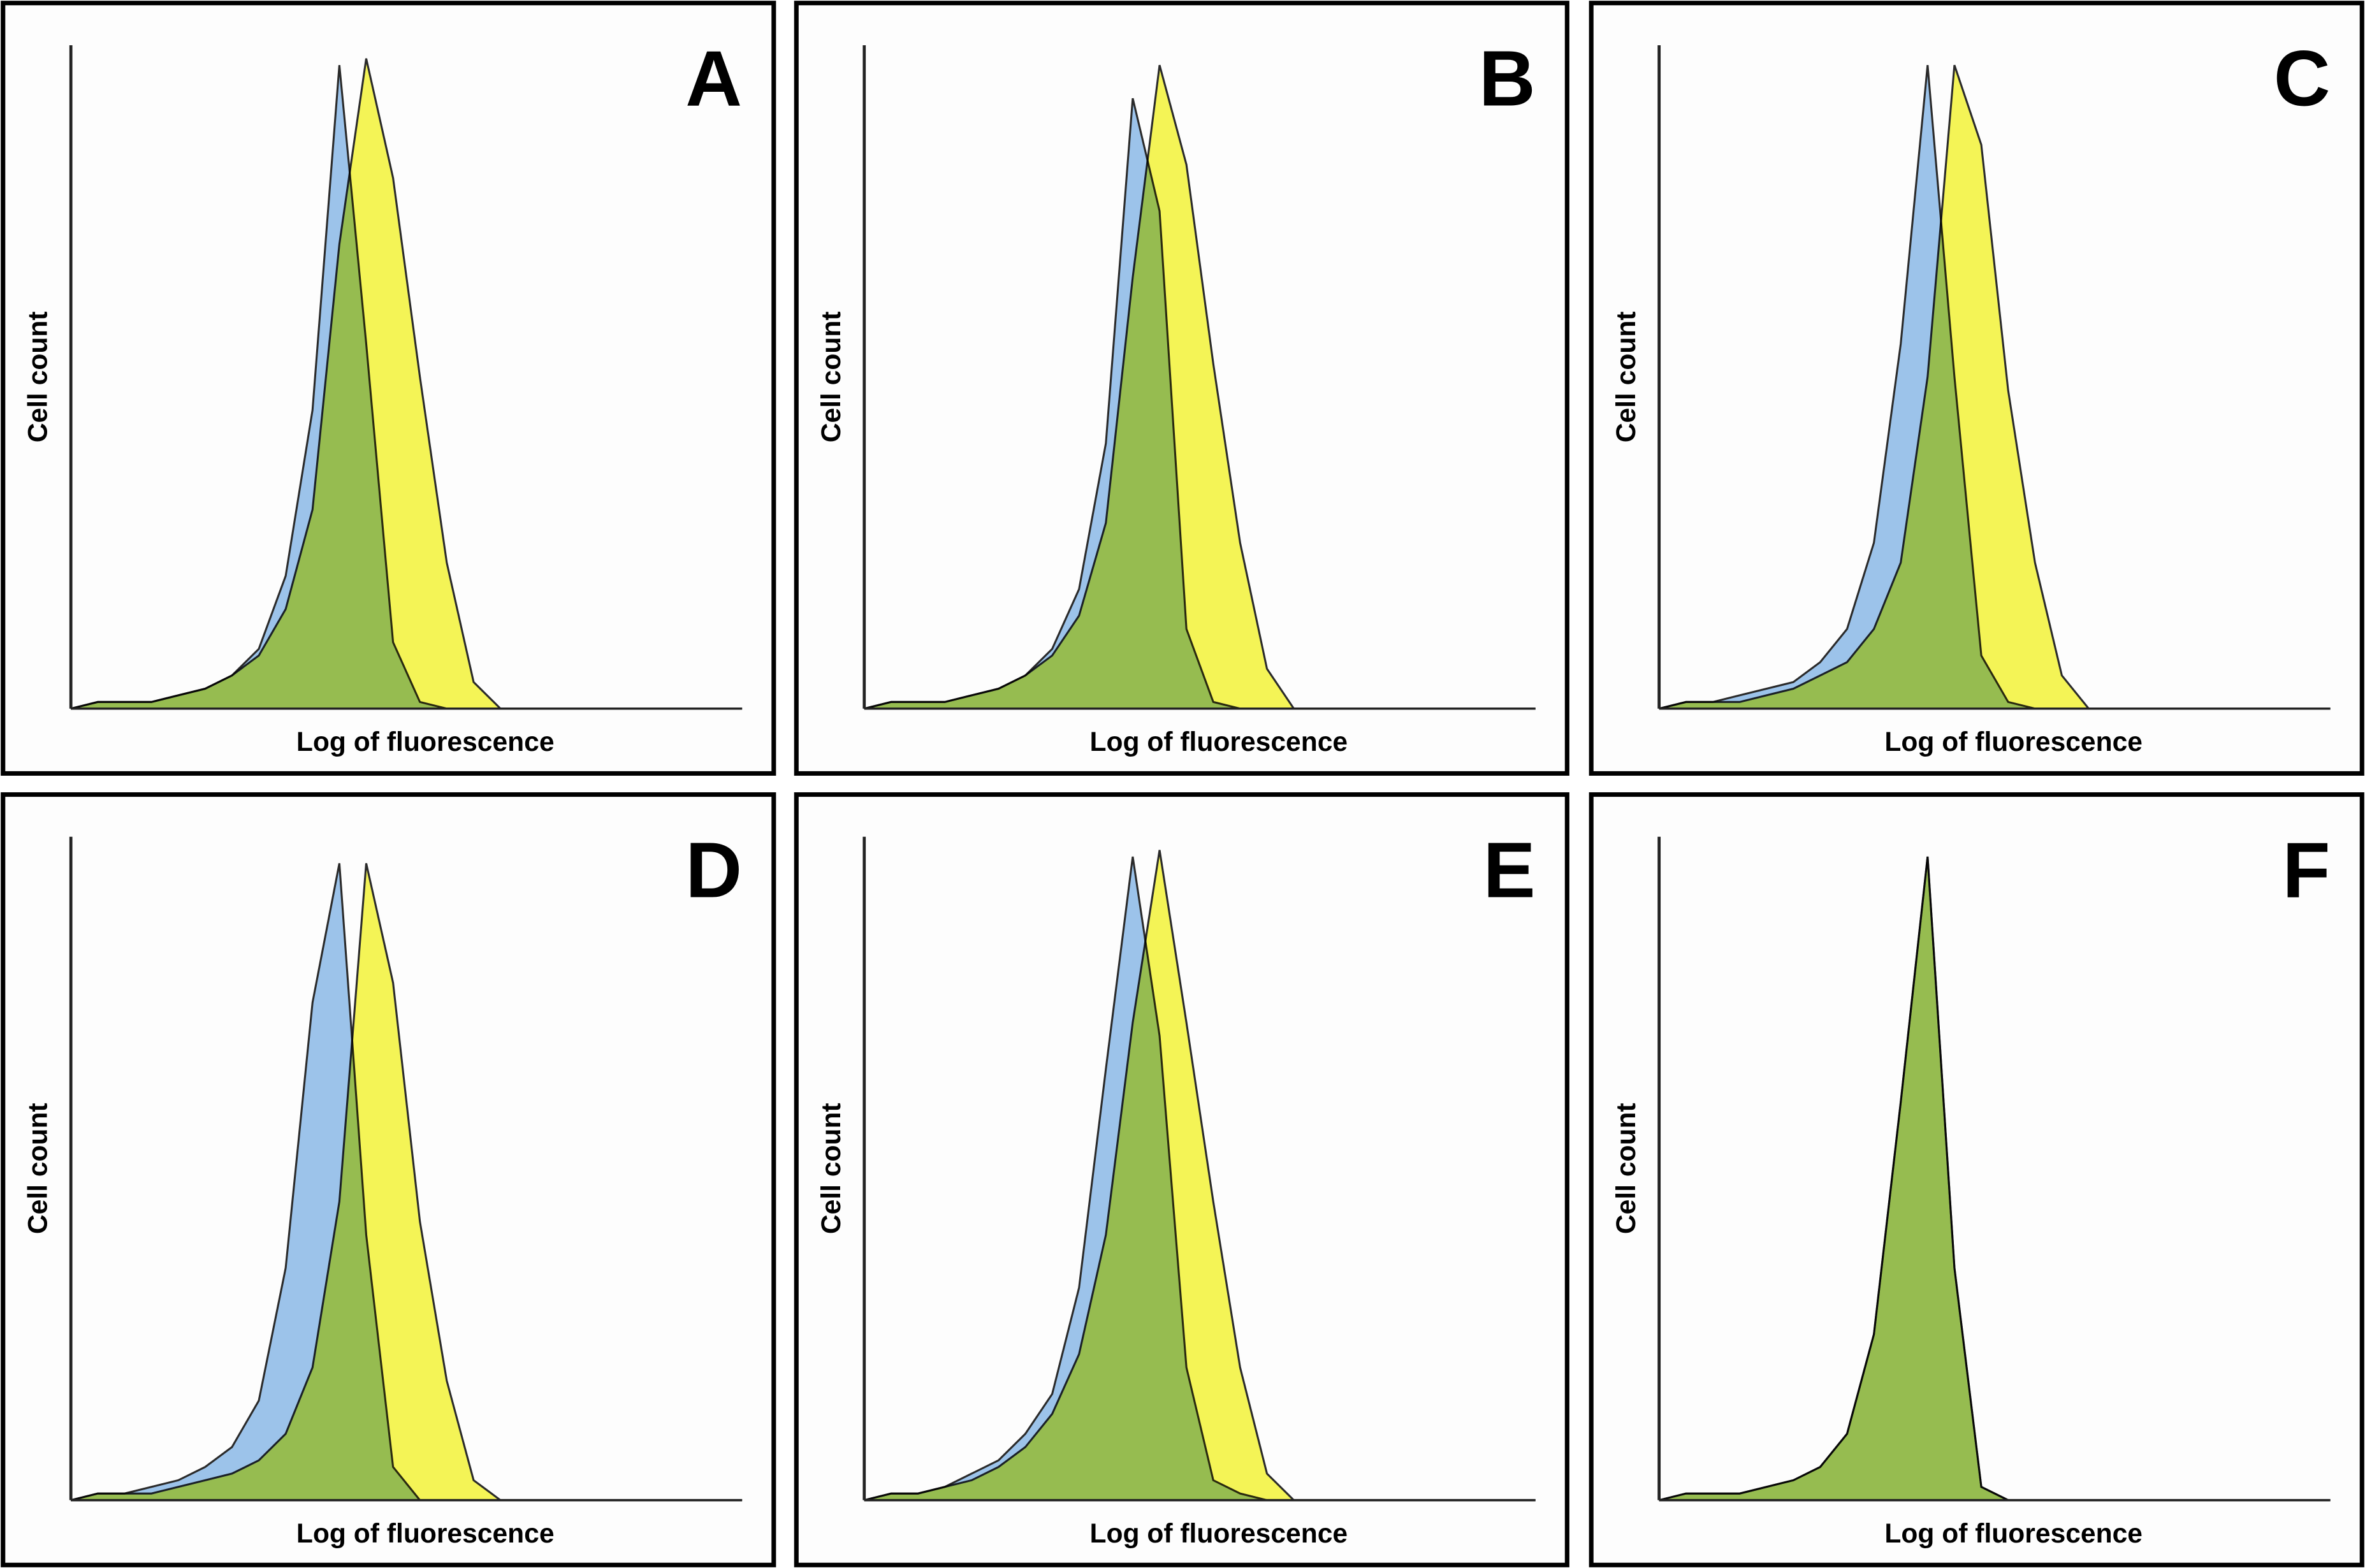  I want to click on panel-letter: D, so click(713, 871).